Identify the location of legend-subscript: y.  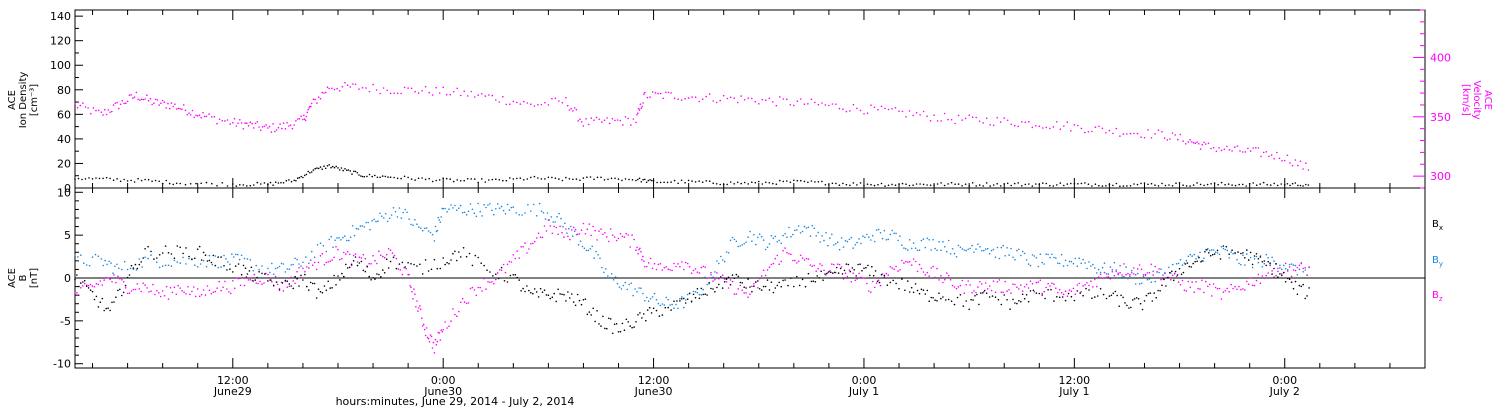
(1441, 264).